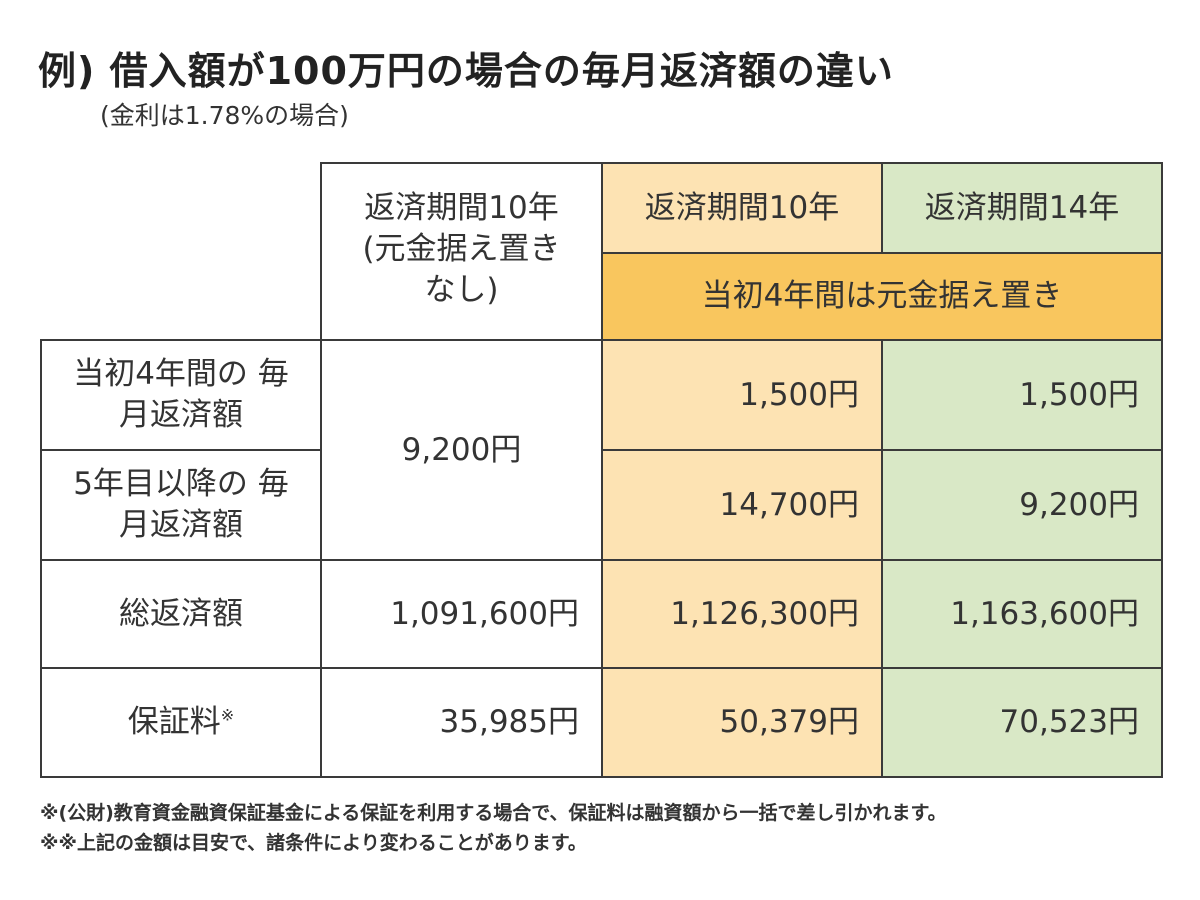  I want to click on row-label-after5: 5年目以降の 毎月返済額, so click(181, 505).